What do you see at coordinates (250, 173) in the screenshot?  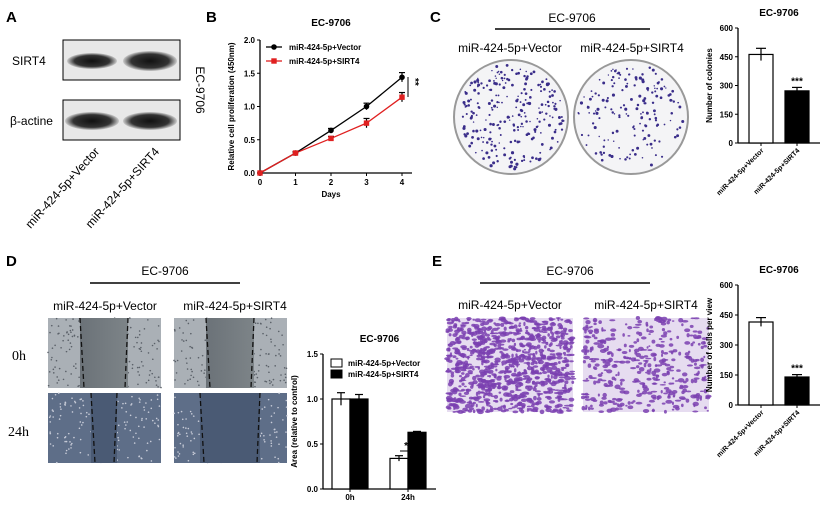 I see `y-tick-label: 0.0` at bounding box center [250, 173].